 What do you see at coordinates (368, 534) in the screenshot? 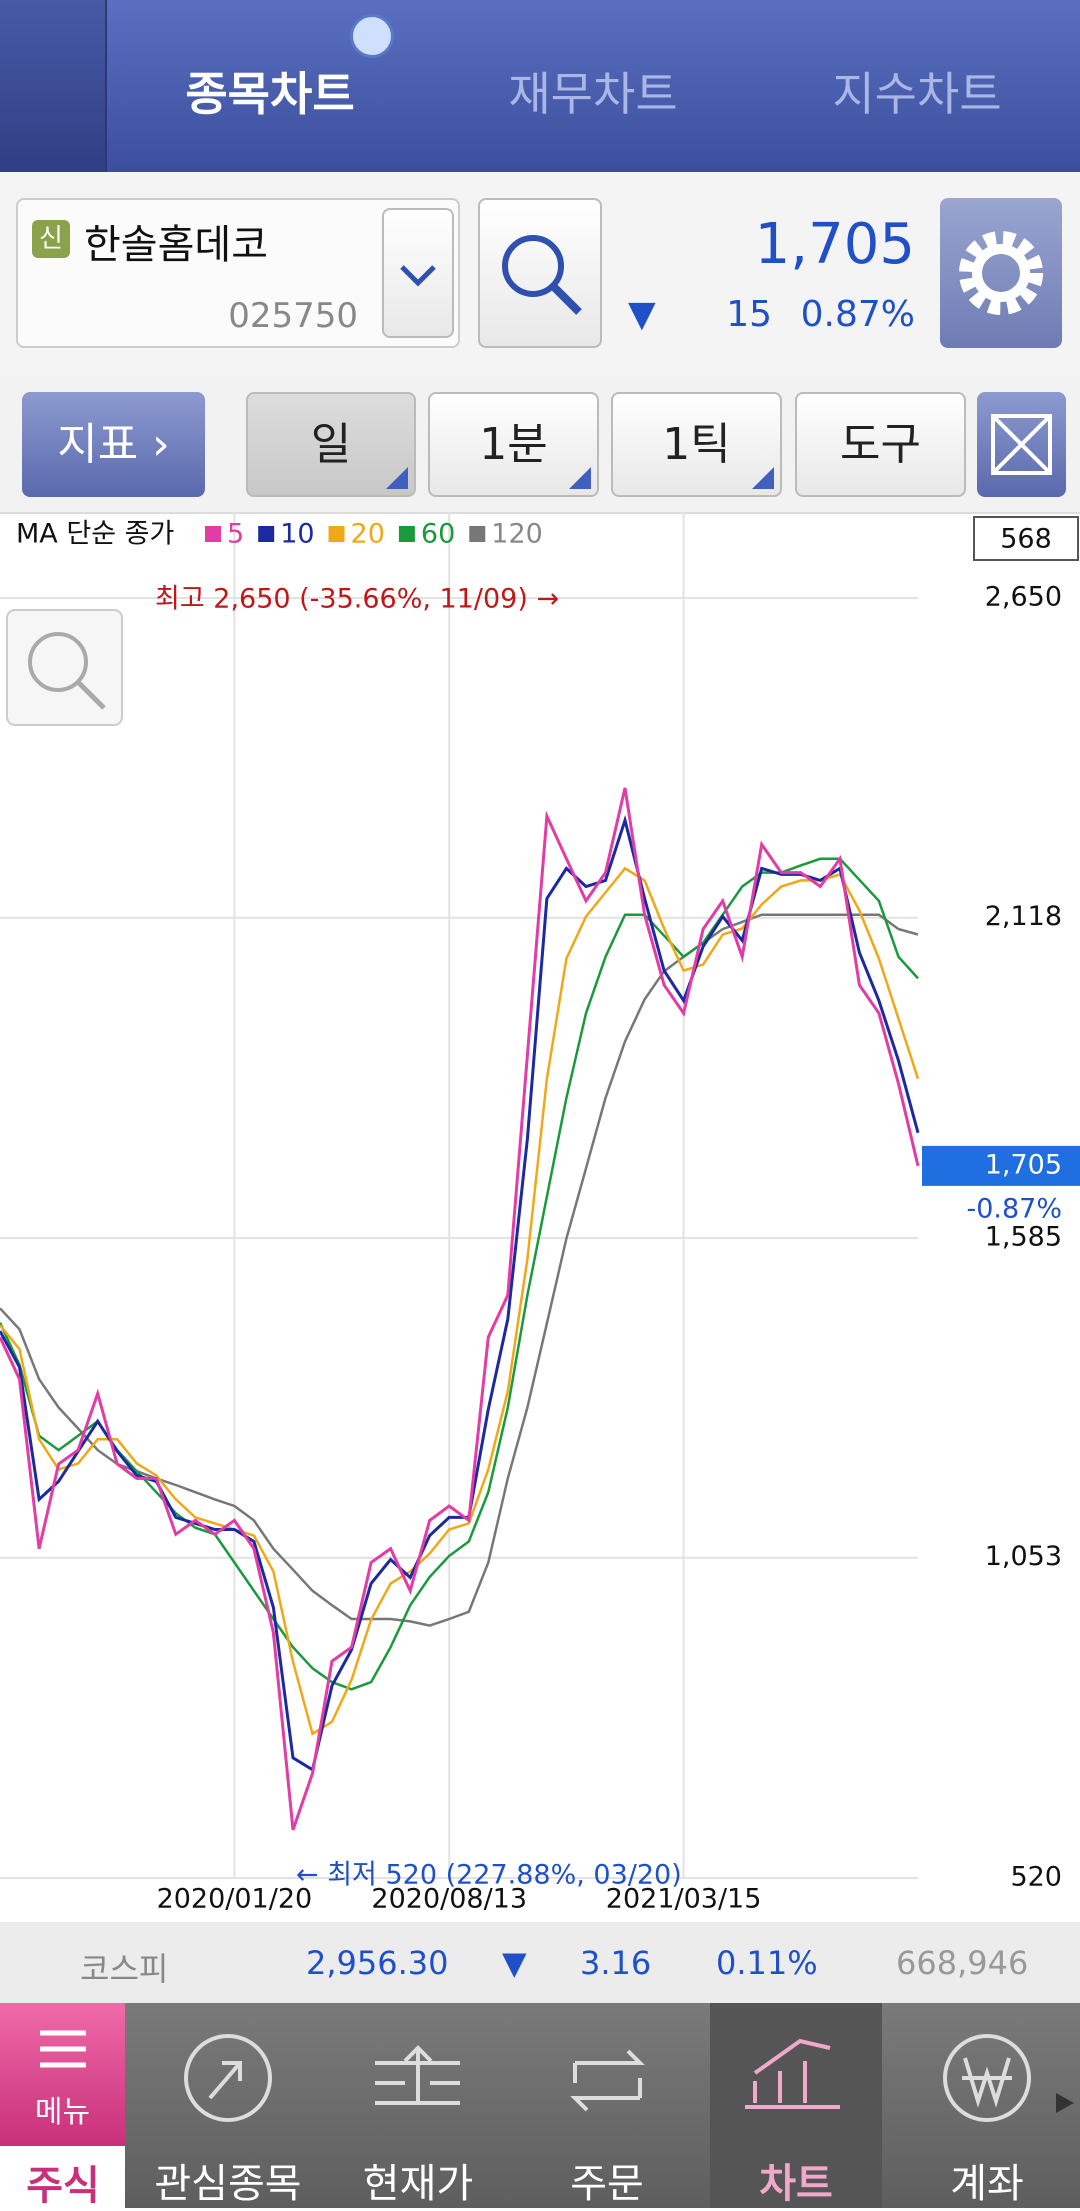
I see `legend-label: 20` at bounding box center [368, 534].